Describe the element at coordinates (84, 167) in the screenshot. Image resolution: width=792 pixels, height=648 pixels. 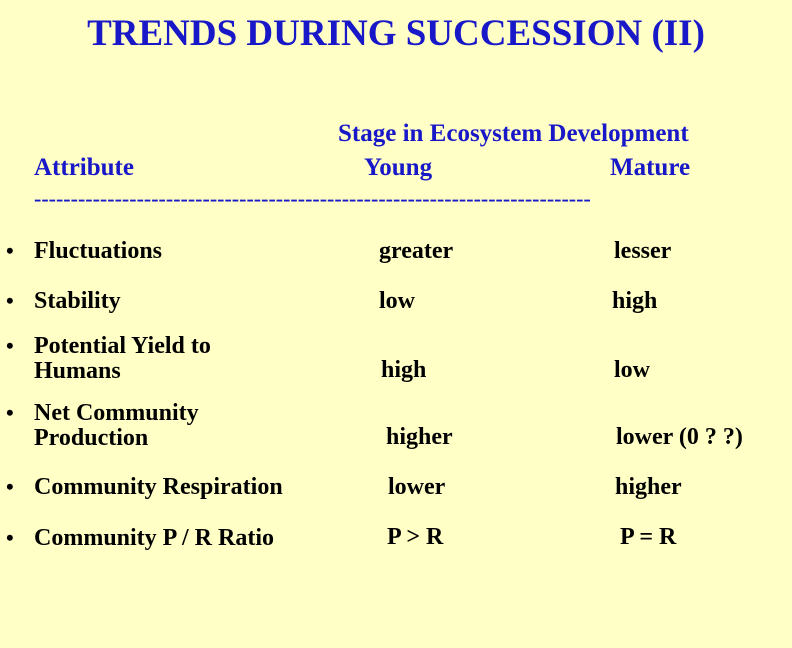
I see `attribute-header: Attribute` at that location.